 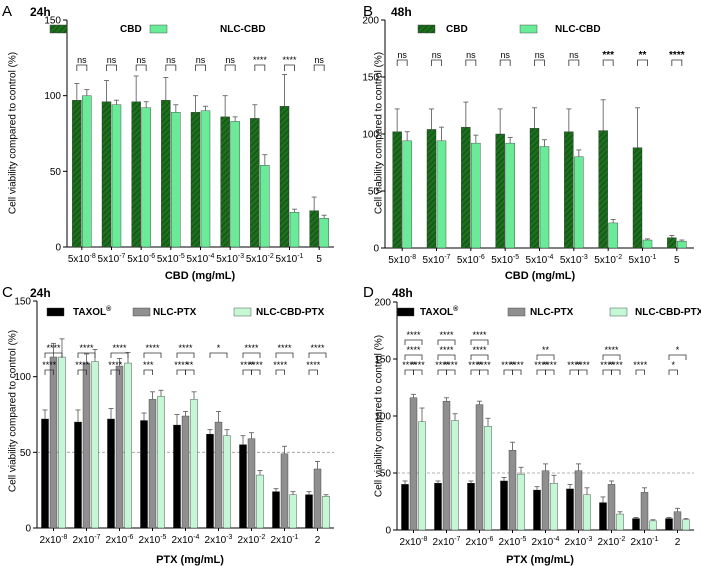 I want to click on legend-label-nlc_ptx: NLC-PTX, so click(x=175, y=312).